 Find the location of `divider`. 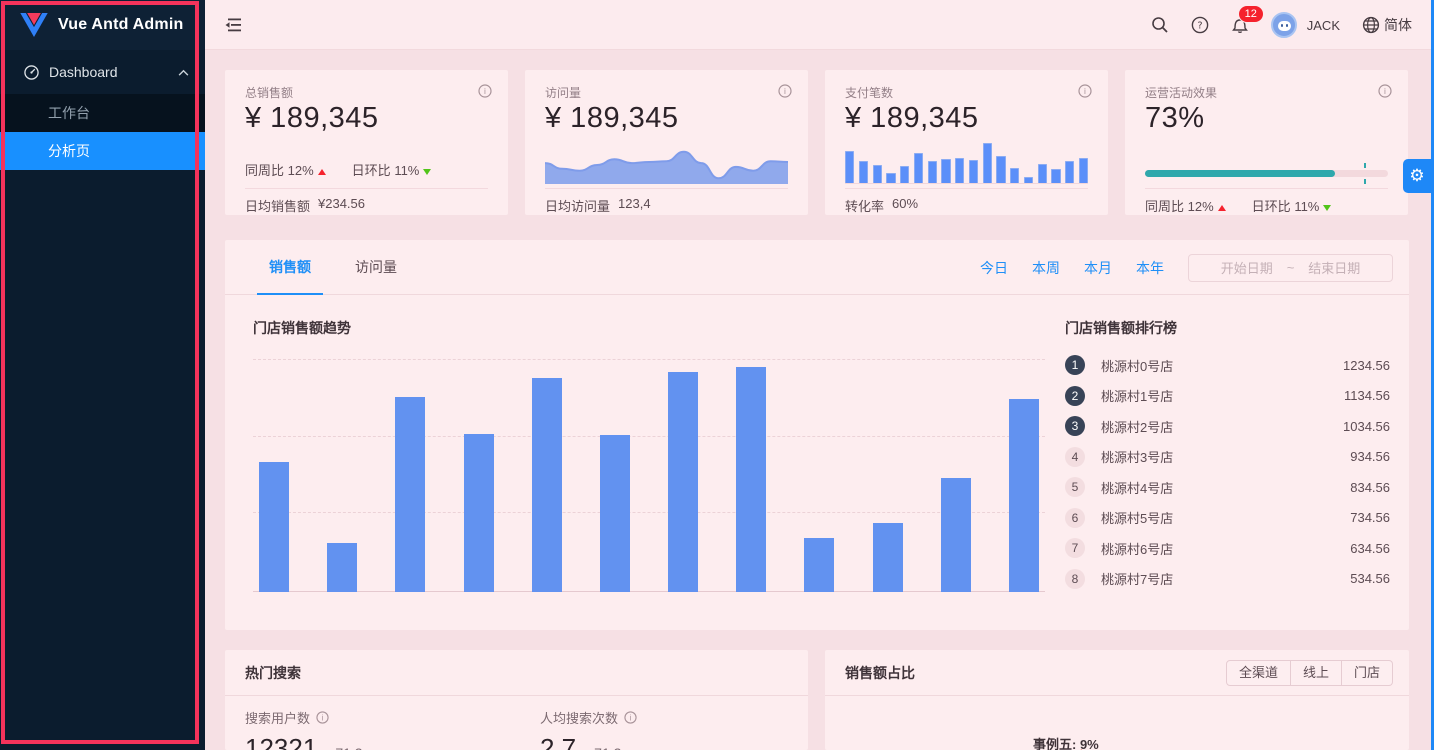

divider is located at coordinates (966, 188).